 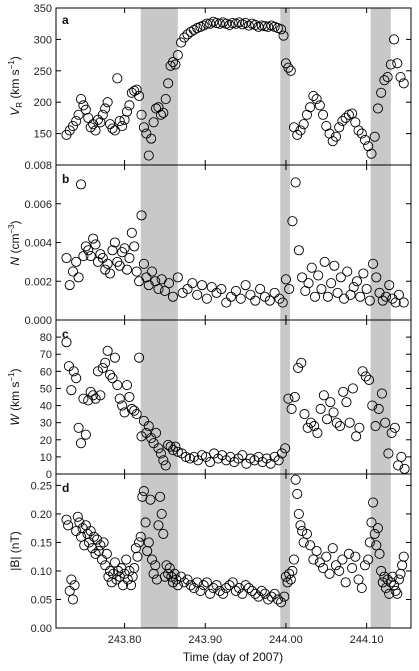 What do you see at coordinates (43, 103) in the screenshot?
I see `ytick-label: 200` at bounding box center [43, 103].